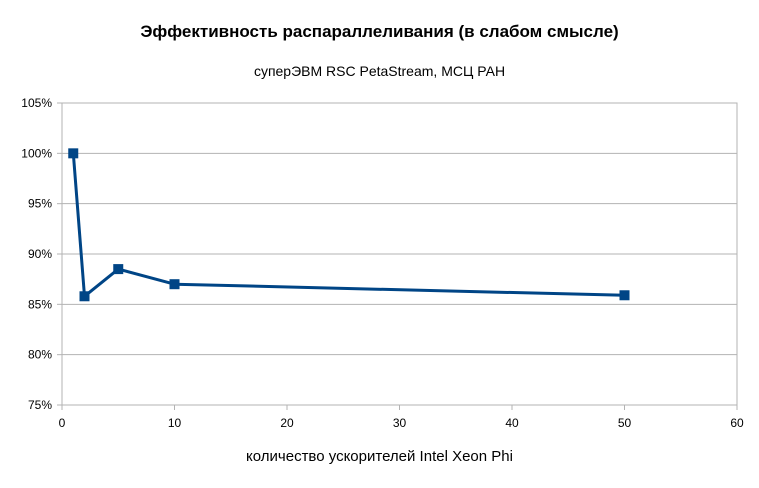 This screenshot has height=488, width=759. Describe the element at coordinates (36, 103) in the screenshot. I see `y-tick-label: 105%` at that location.